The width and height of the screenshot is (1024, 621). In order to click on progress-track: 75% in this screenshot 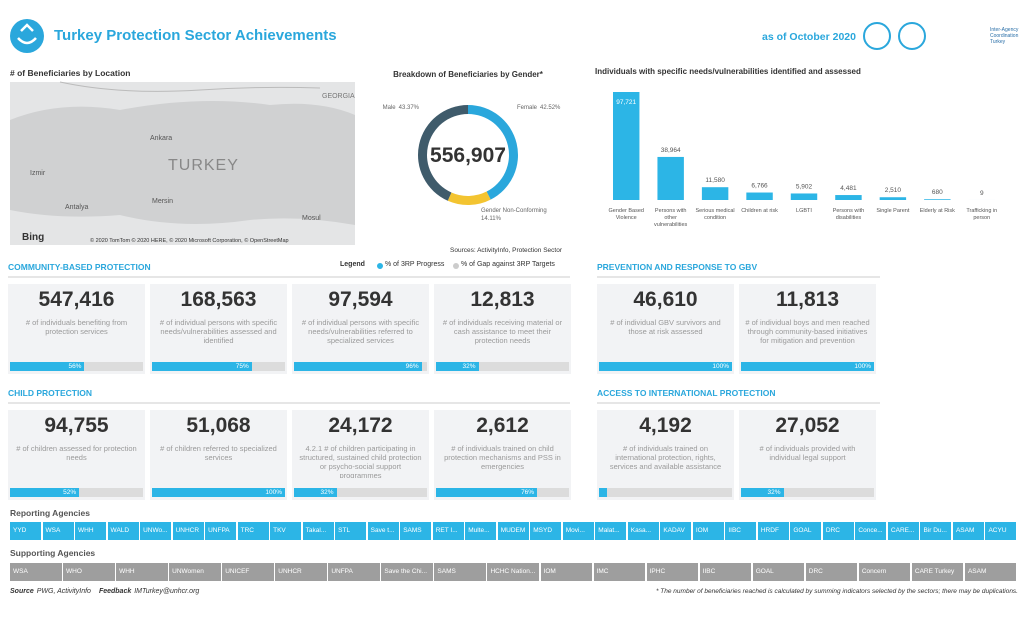, I will do `click(218, 366)`.